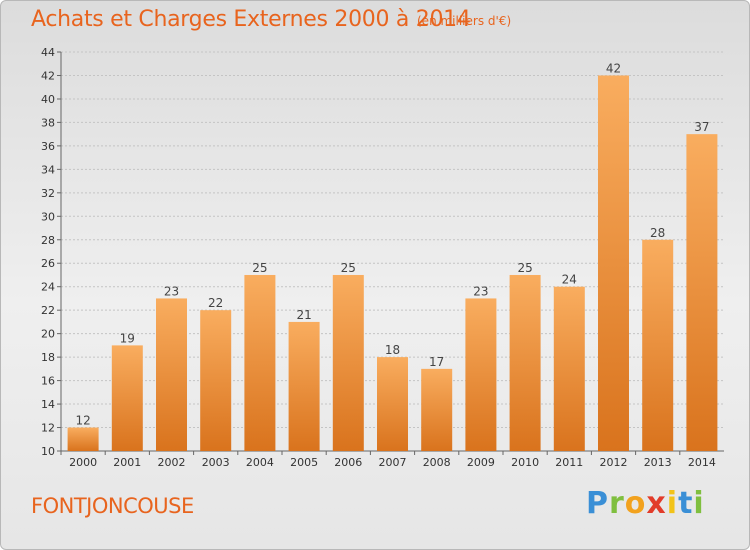  I want to click on x-tick-label: 2007, so click(393, 462).